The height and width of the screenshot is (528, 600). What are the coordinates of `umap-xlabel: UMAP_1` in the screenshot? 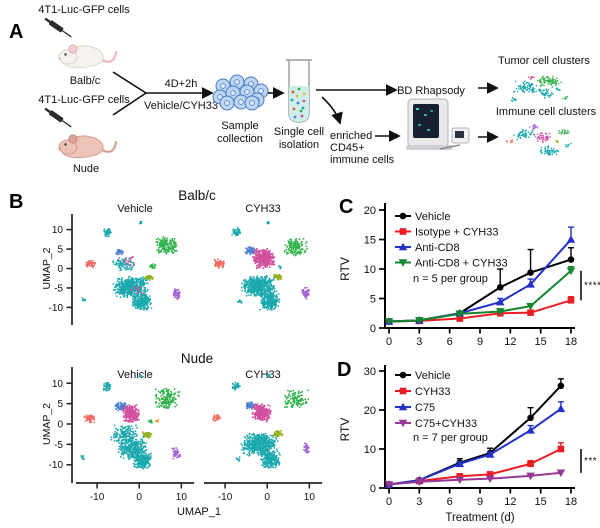 It's located at (199, 512).